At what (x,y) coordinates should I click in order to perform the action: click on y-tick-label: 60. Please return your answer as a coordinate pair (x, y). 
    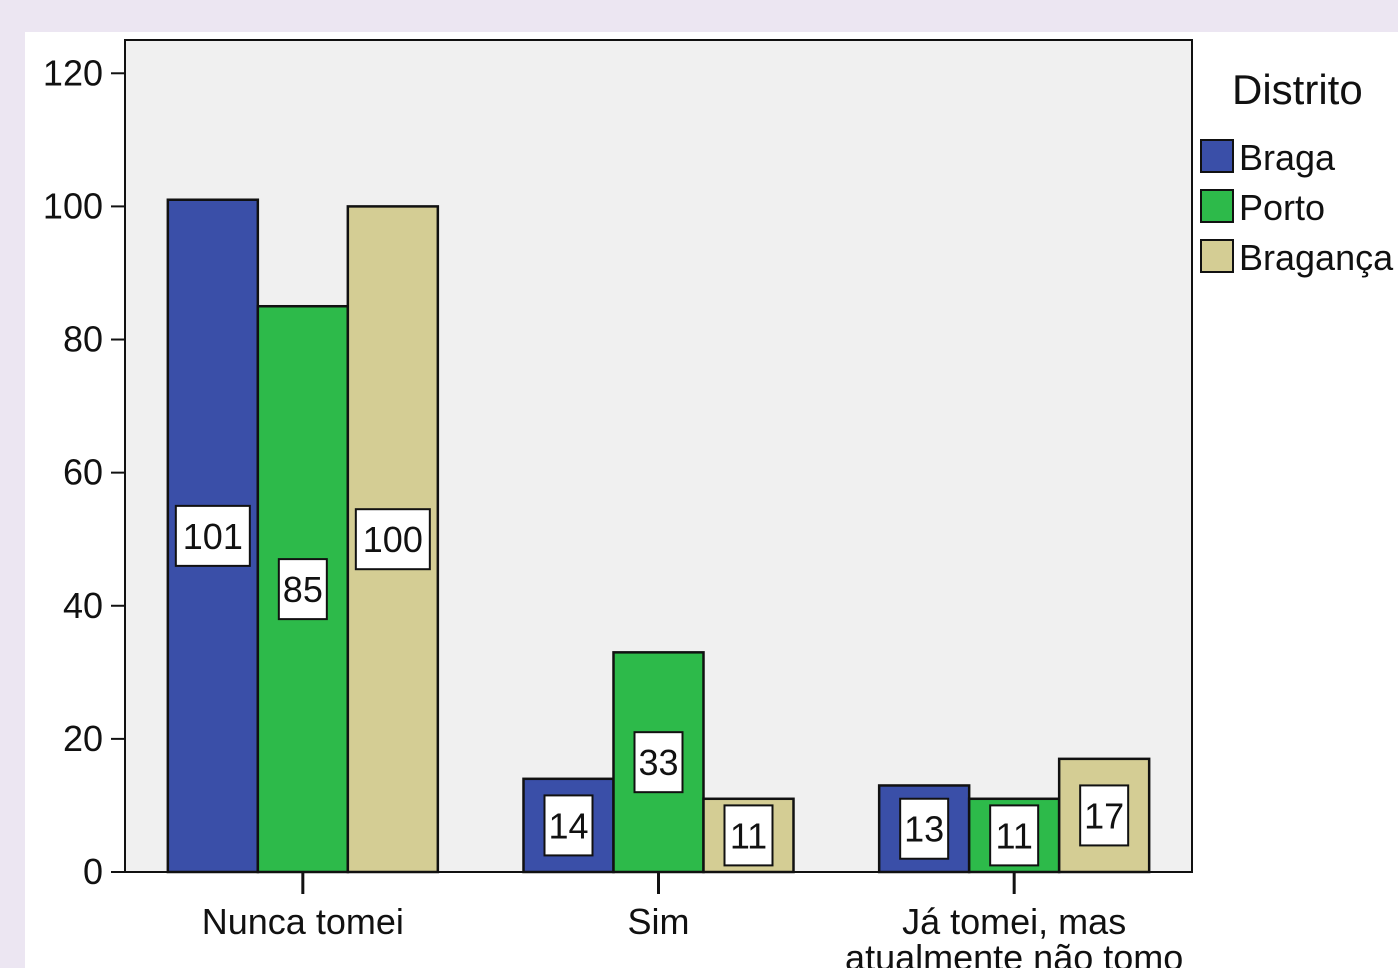
    Looking at the image, I should click on (83, 472).